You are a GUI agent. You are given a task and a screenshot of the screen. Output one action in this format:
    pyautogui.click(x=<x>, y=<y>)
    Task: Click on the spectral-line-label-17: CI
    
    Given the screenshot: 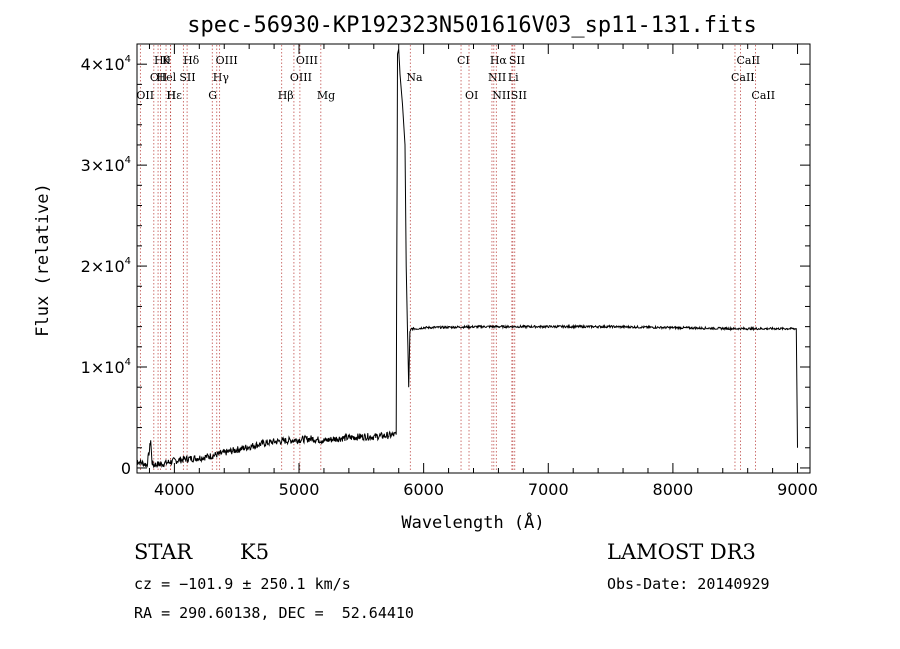 What is the action you would take?
    pyautogui.click(x=463, y=60)
    